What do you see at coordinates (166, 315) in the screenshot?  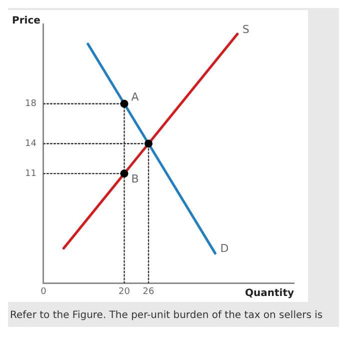 I see `text: Refer to the Figure. The per-unit burden of the tax on sellers is` at bounding box center [166, 315].